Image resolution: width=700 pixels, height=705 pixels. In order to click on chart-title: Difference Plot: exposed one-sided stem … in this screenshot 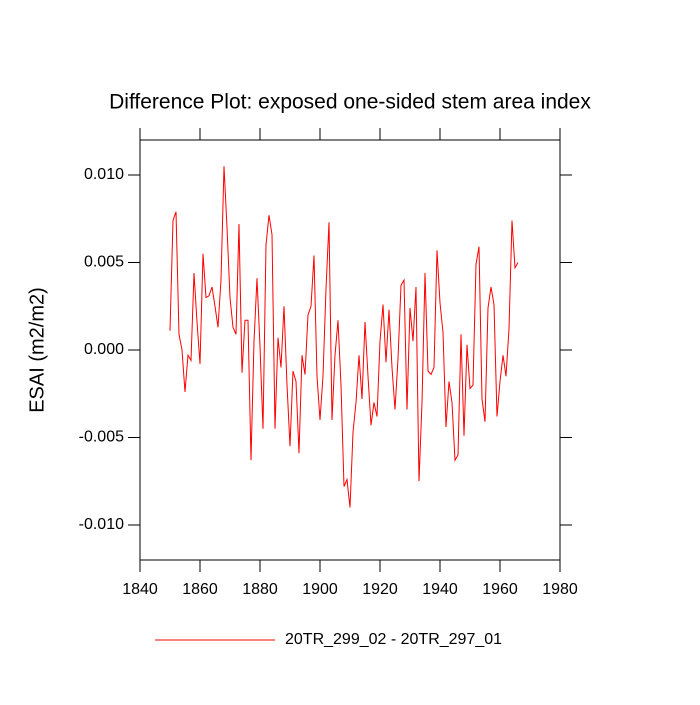, I will do `click(350, 102)`.